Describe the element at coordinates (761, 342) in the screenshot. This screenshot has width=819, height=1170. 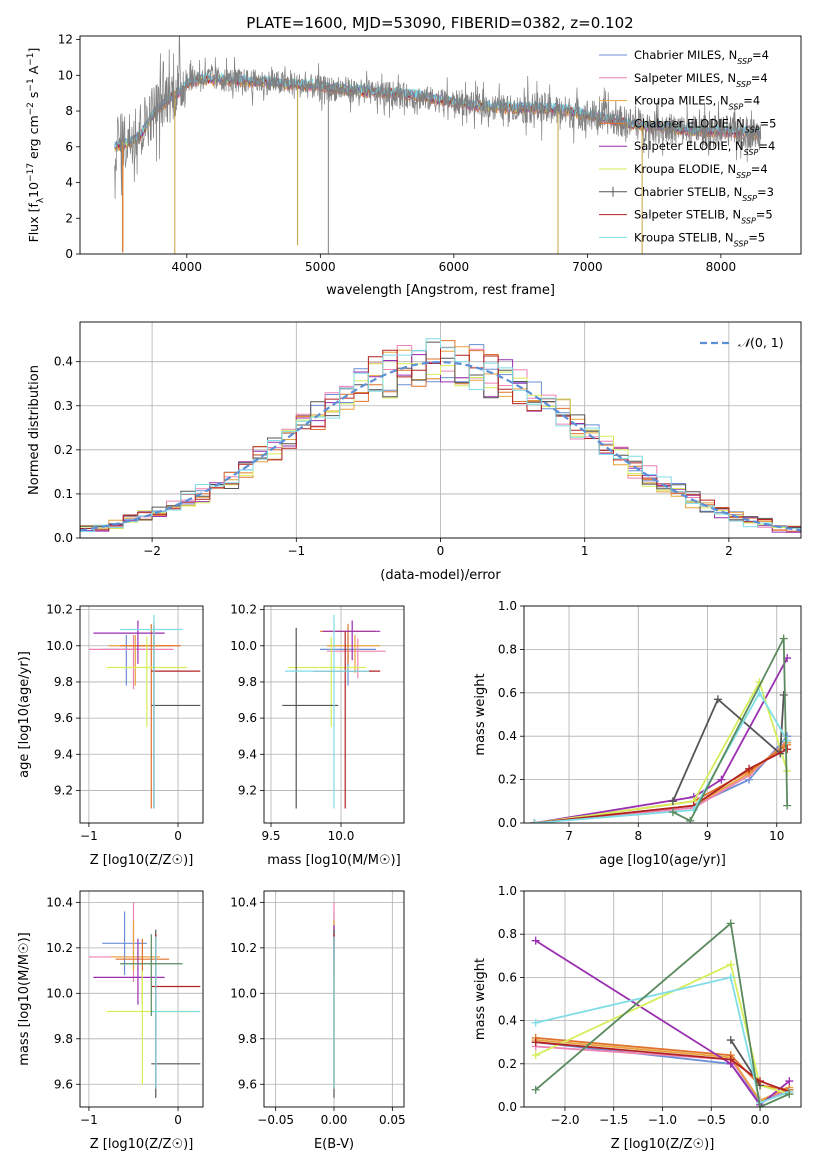
I see `legend-label: 𝒩(0, 1)` at that location.